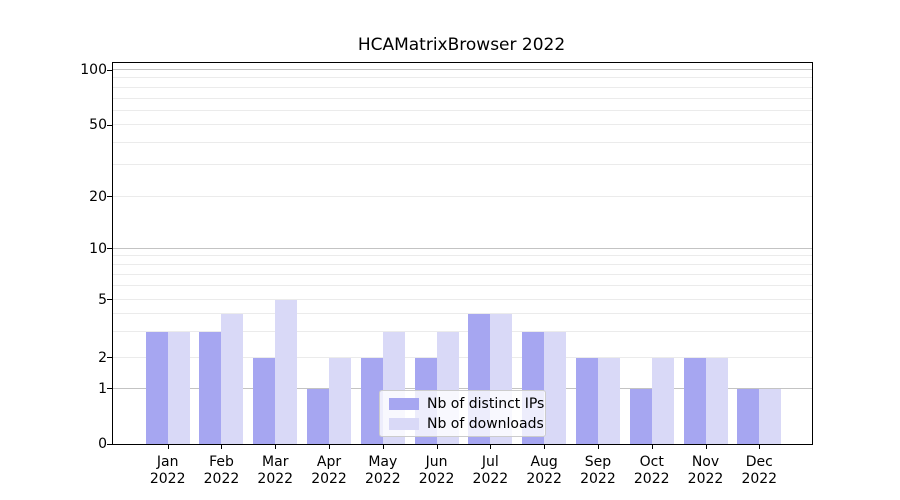 Image resolution: width=900 pixels, height=500 pixels. What do you see at coordinates (98, 196) in the screenshot?
I see `y-axis-tick-label: 20` at bounding box center [98, 196].